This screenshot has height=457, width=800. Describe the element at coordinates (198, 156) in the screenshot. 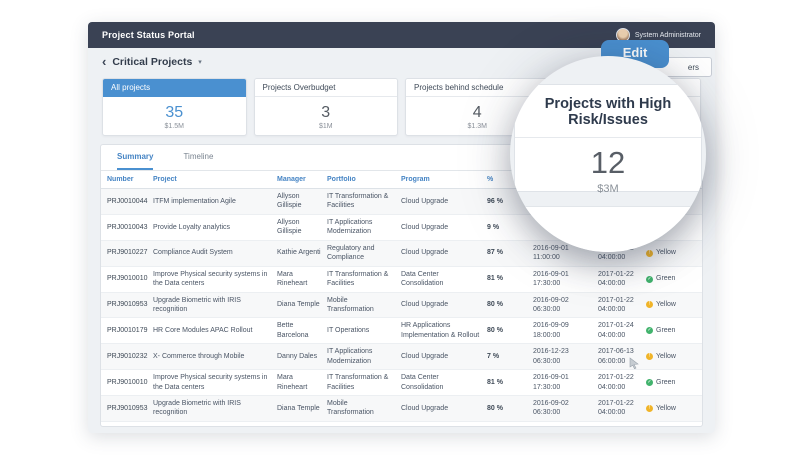

I see `tab-timeline: Timeline` at that location.